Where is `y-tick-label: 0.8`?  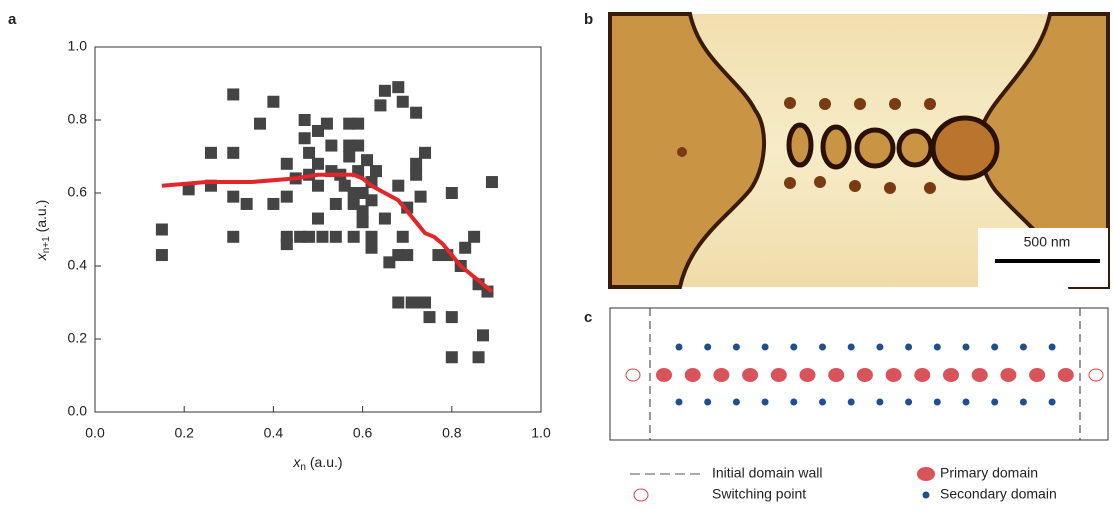
y-tick-label: 0.8 is located at coordinates (78, 119).